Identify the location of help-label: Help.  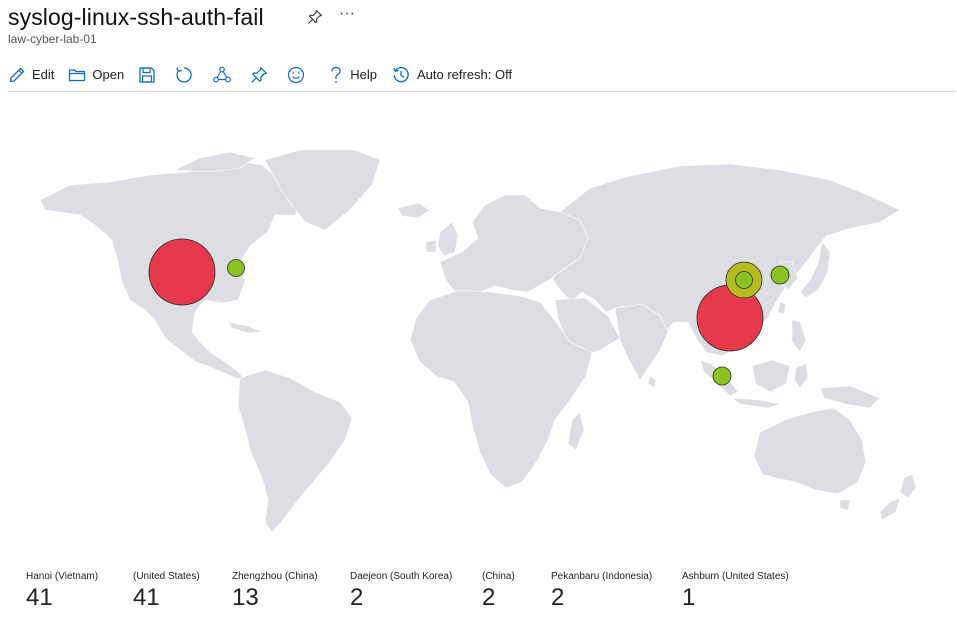
(363, 74).